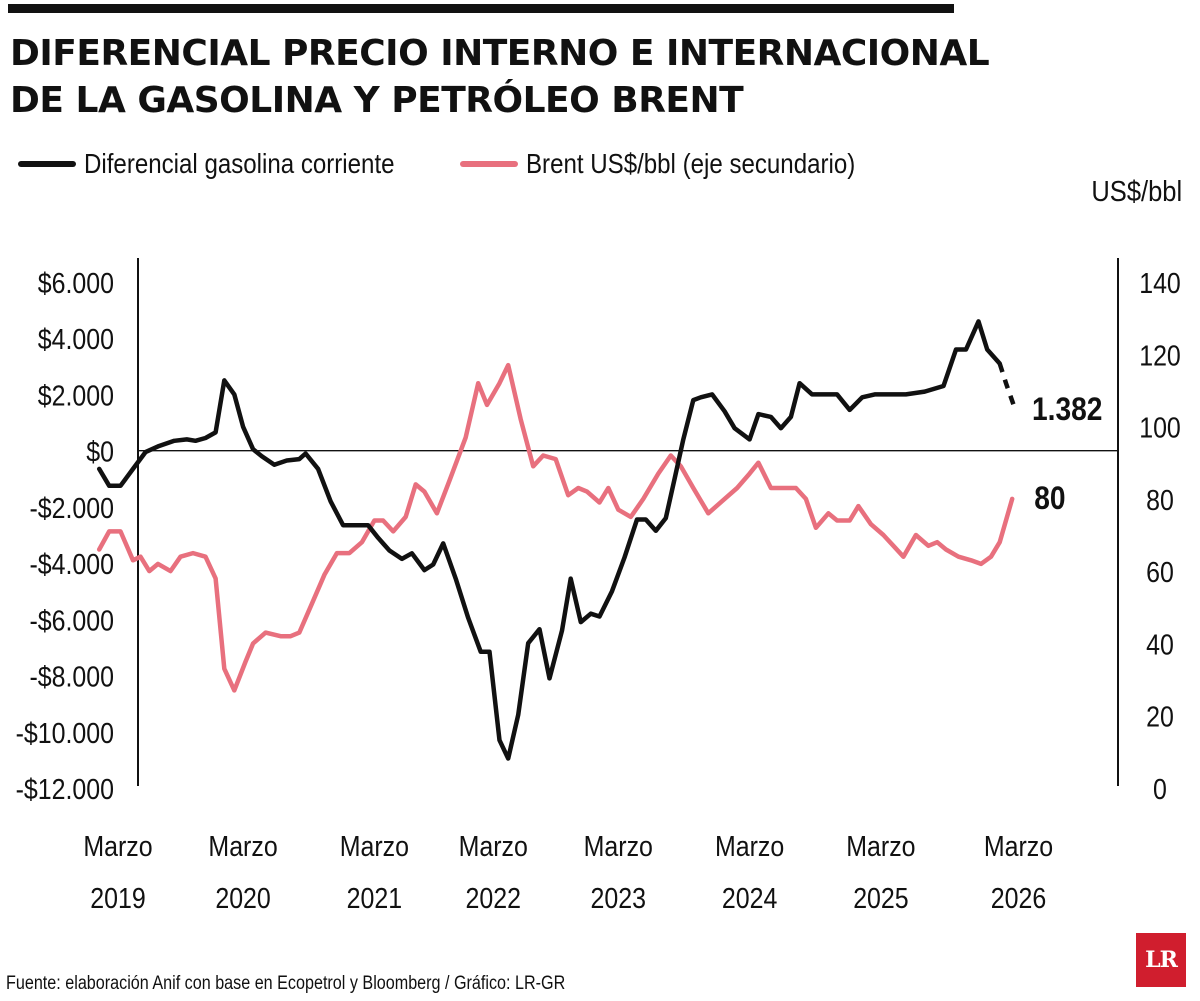 This screenshot has height=1001, width=1200. What do you see at coordinates (239, 163) in the screenshot?
I see `legend-label-diferencial: Diferencial gasolina corriente` at bounding box center [239, 163].